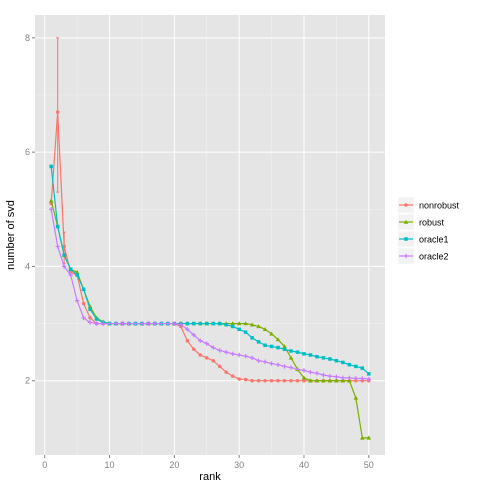  Describe the element at coordinates (210, 477) in the screenshot. I see `x-axis-title: rank` at that location.